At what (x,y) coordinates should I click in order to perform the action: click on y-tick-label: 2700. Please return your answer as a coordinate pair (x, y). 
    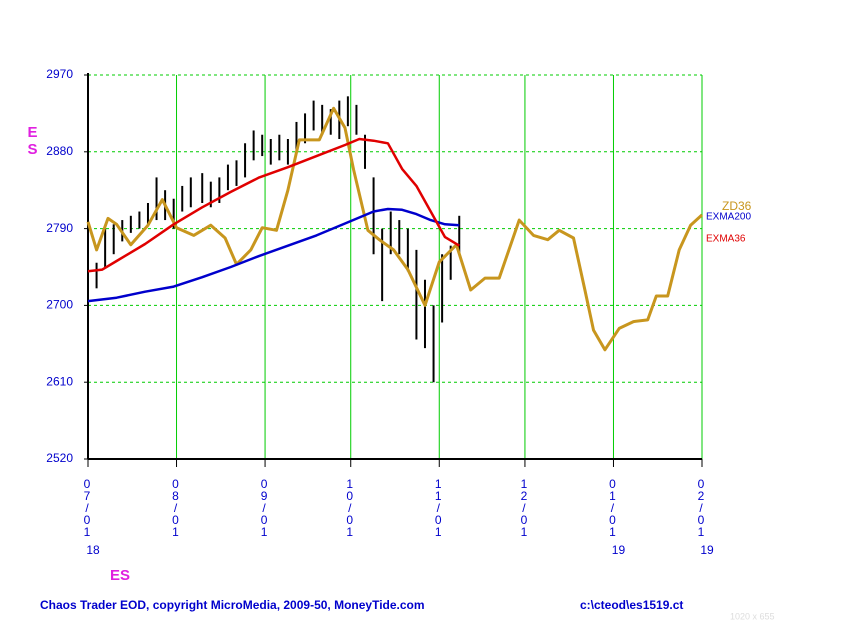
    Looking at the image, I should click on (59, 305).